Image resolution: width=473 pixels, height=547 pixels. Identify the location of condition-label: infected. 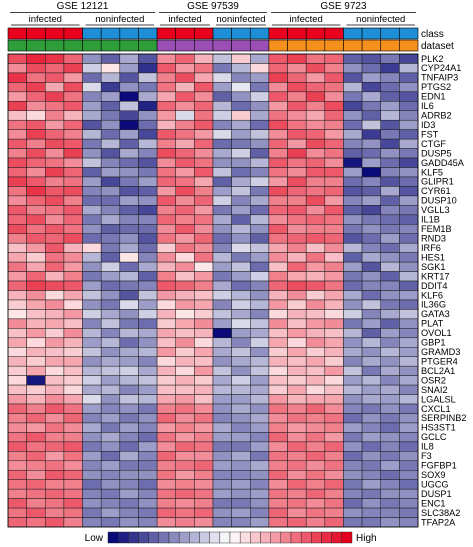
(184, 19).